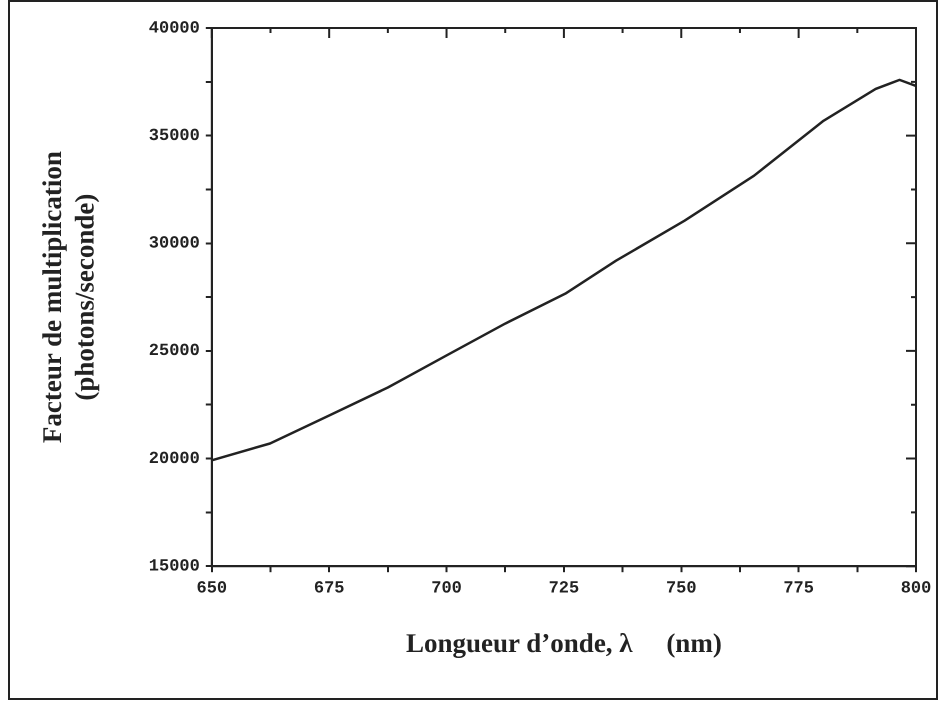 This screenshot has height=705, width=942. What do you see at coordinates (174, 28) in the screenshot?
I see `y-tick-label: 40000` at bounding box center [174, 28].